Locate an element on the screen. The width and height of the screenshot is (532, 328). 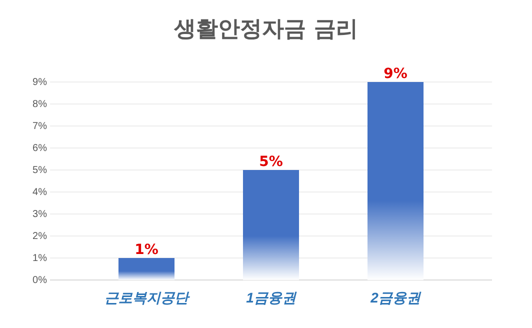
y-tick-label: 0% is located at coordinates (40, 280).